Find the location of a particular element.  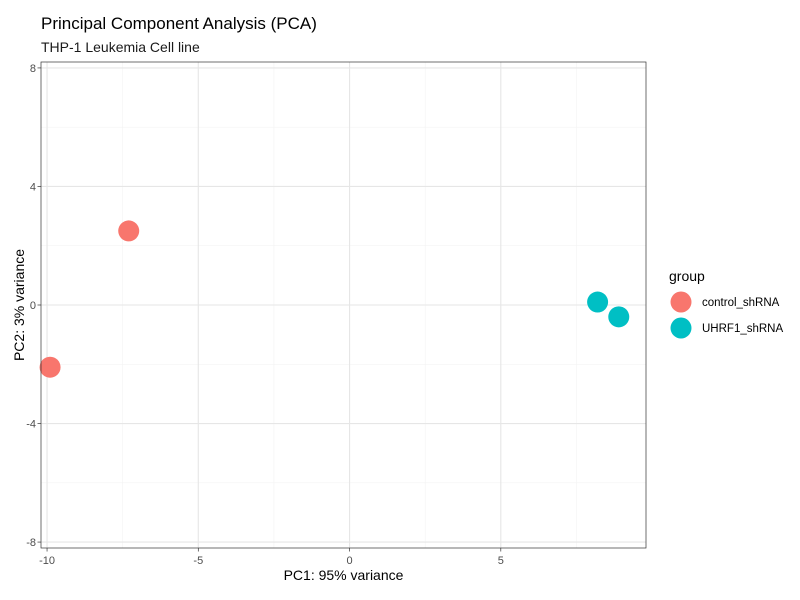

y-tick-label: -4 is located at coordinates (31, 425).